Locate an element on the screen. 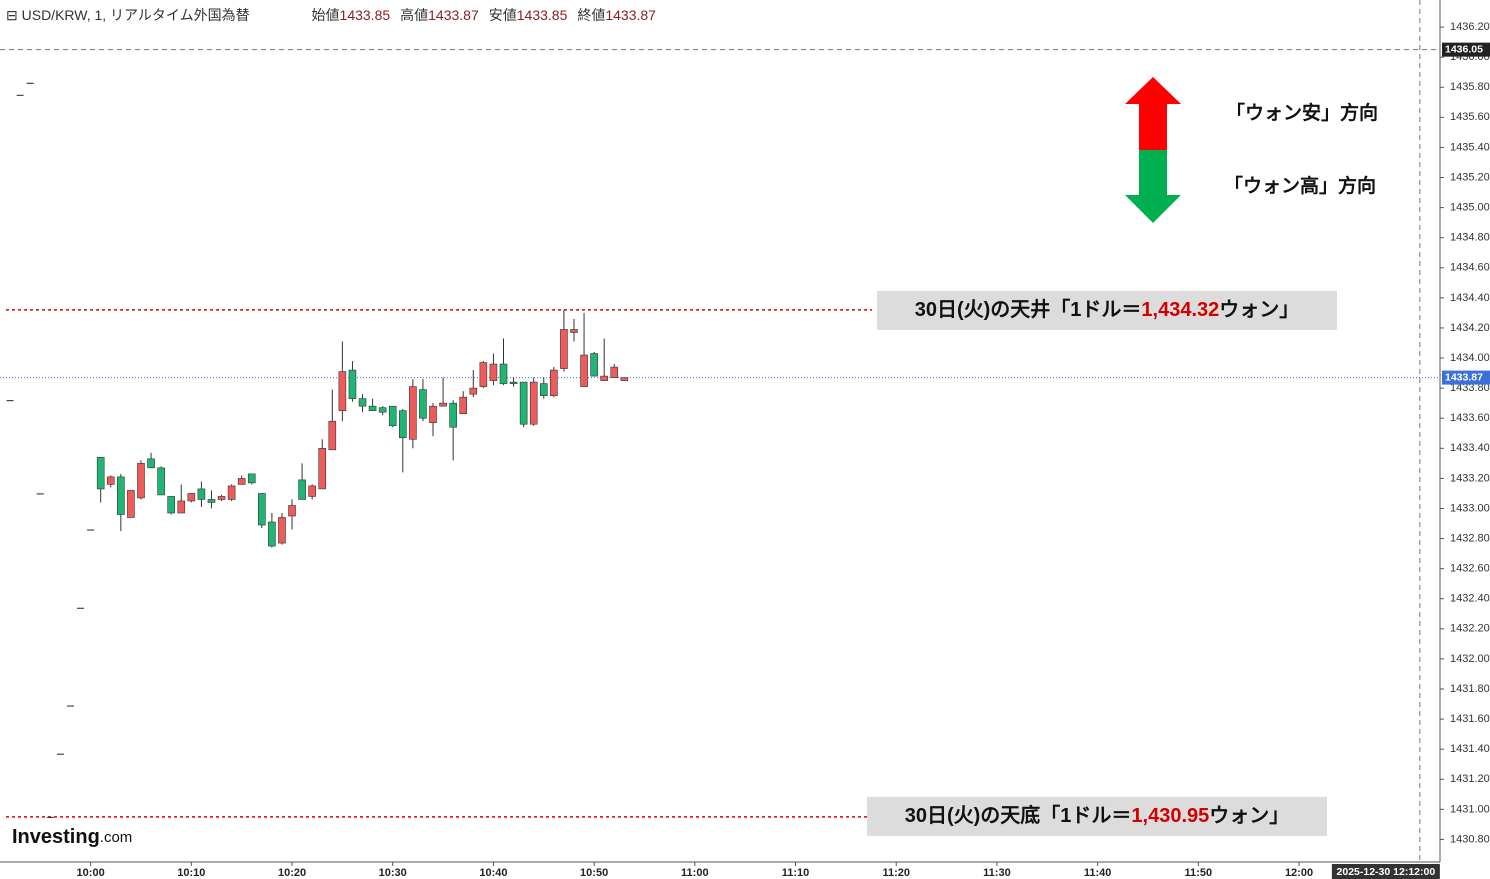  y-tick-label: 1431.20 is located at coordinates (1470, 779).